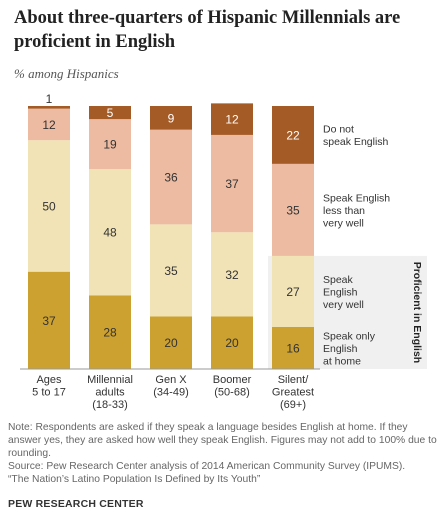 This screenshot has width=445, height=530. Describe the element at coordinates (417, 313) in the screenshot. I see `bracket-label: Proficient in English` at that location.